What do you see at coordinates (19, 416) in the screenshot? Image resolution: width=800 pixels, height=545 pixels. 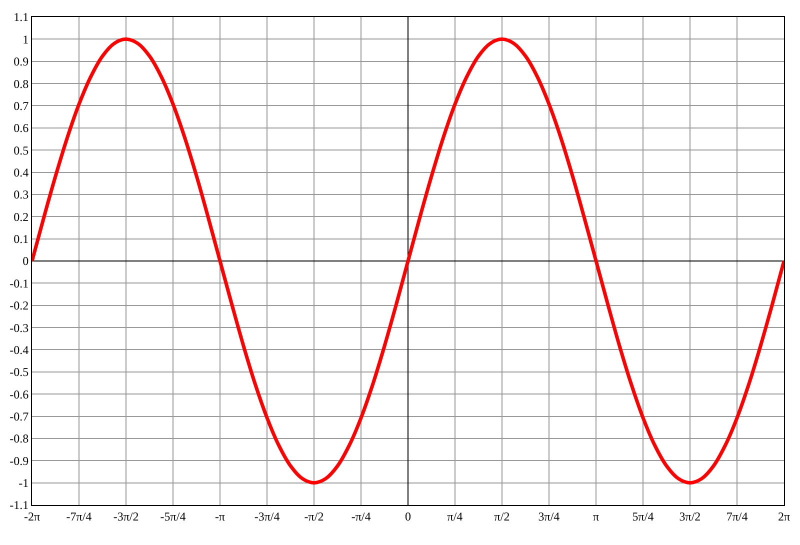 I see `y-tick-label: -0.7` at bounding box center [19, 416].